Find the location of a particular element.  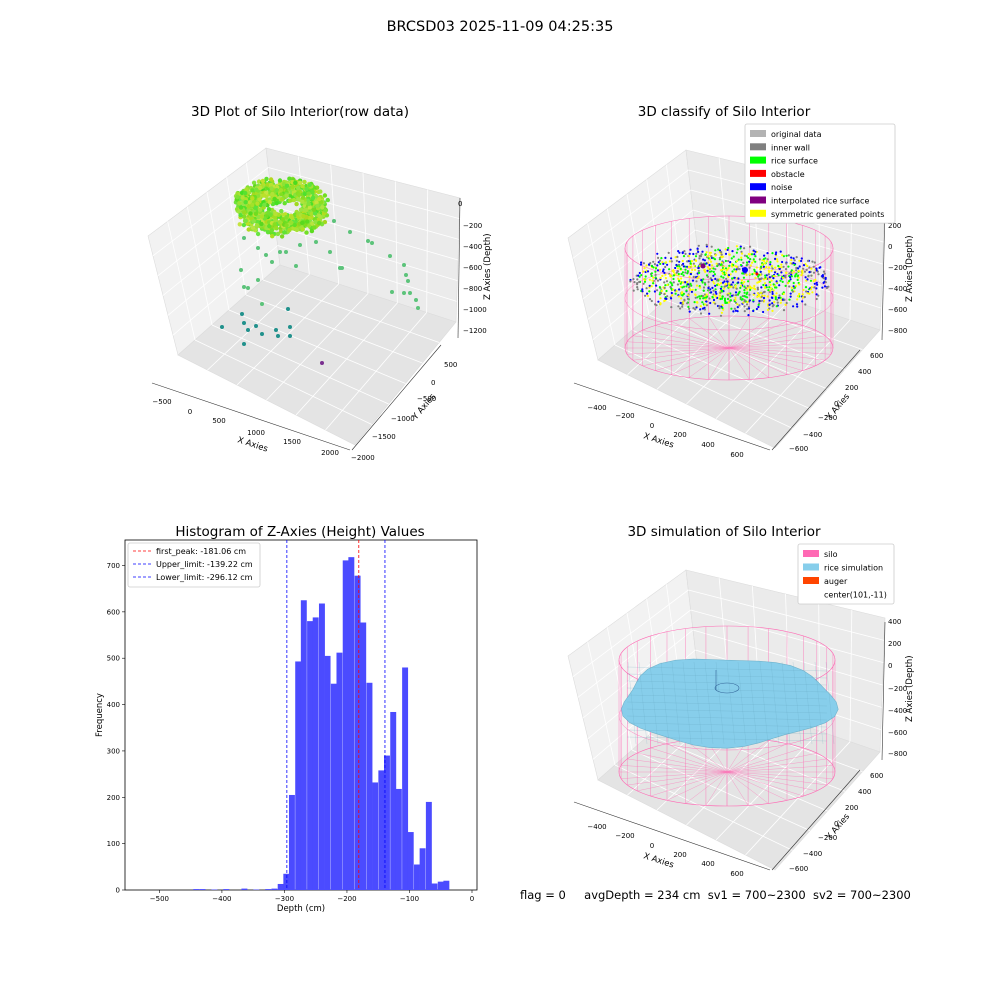

y-tick-label: −1500 is located at coordinates (384, 437).